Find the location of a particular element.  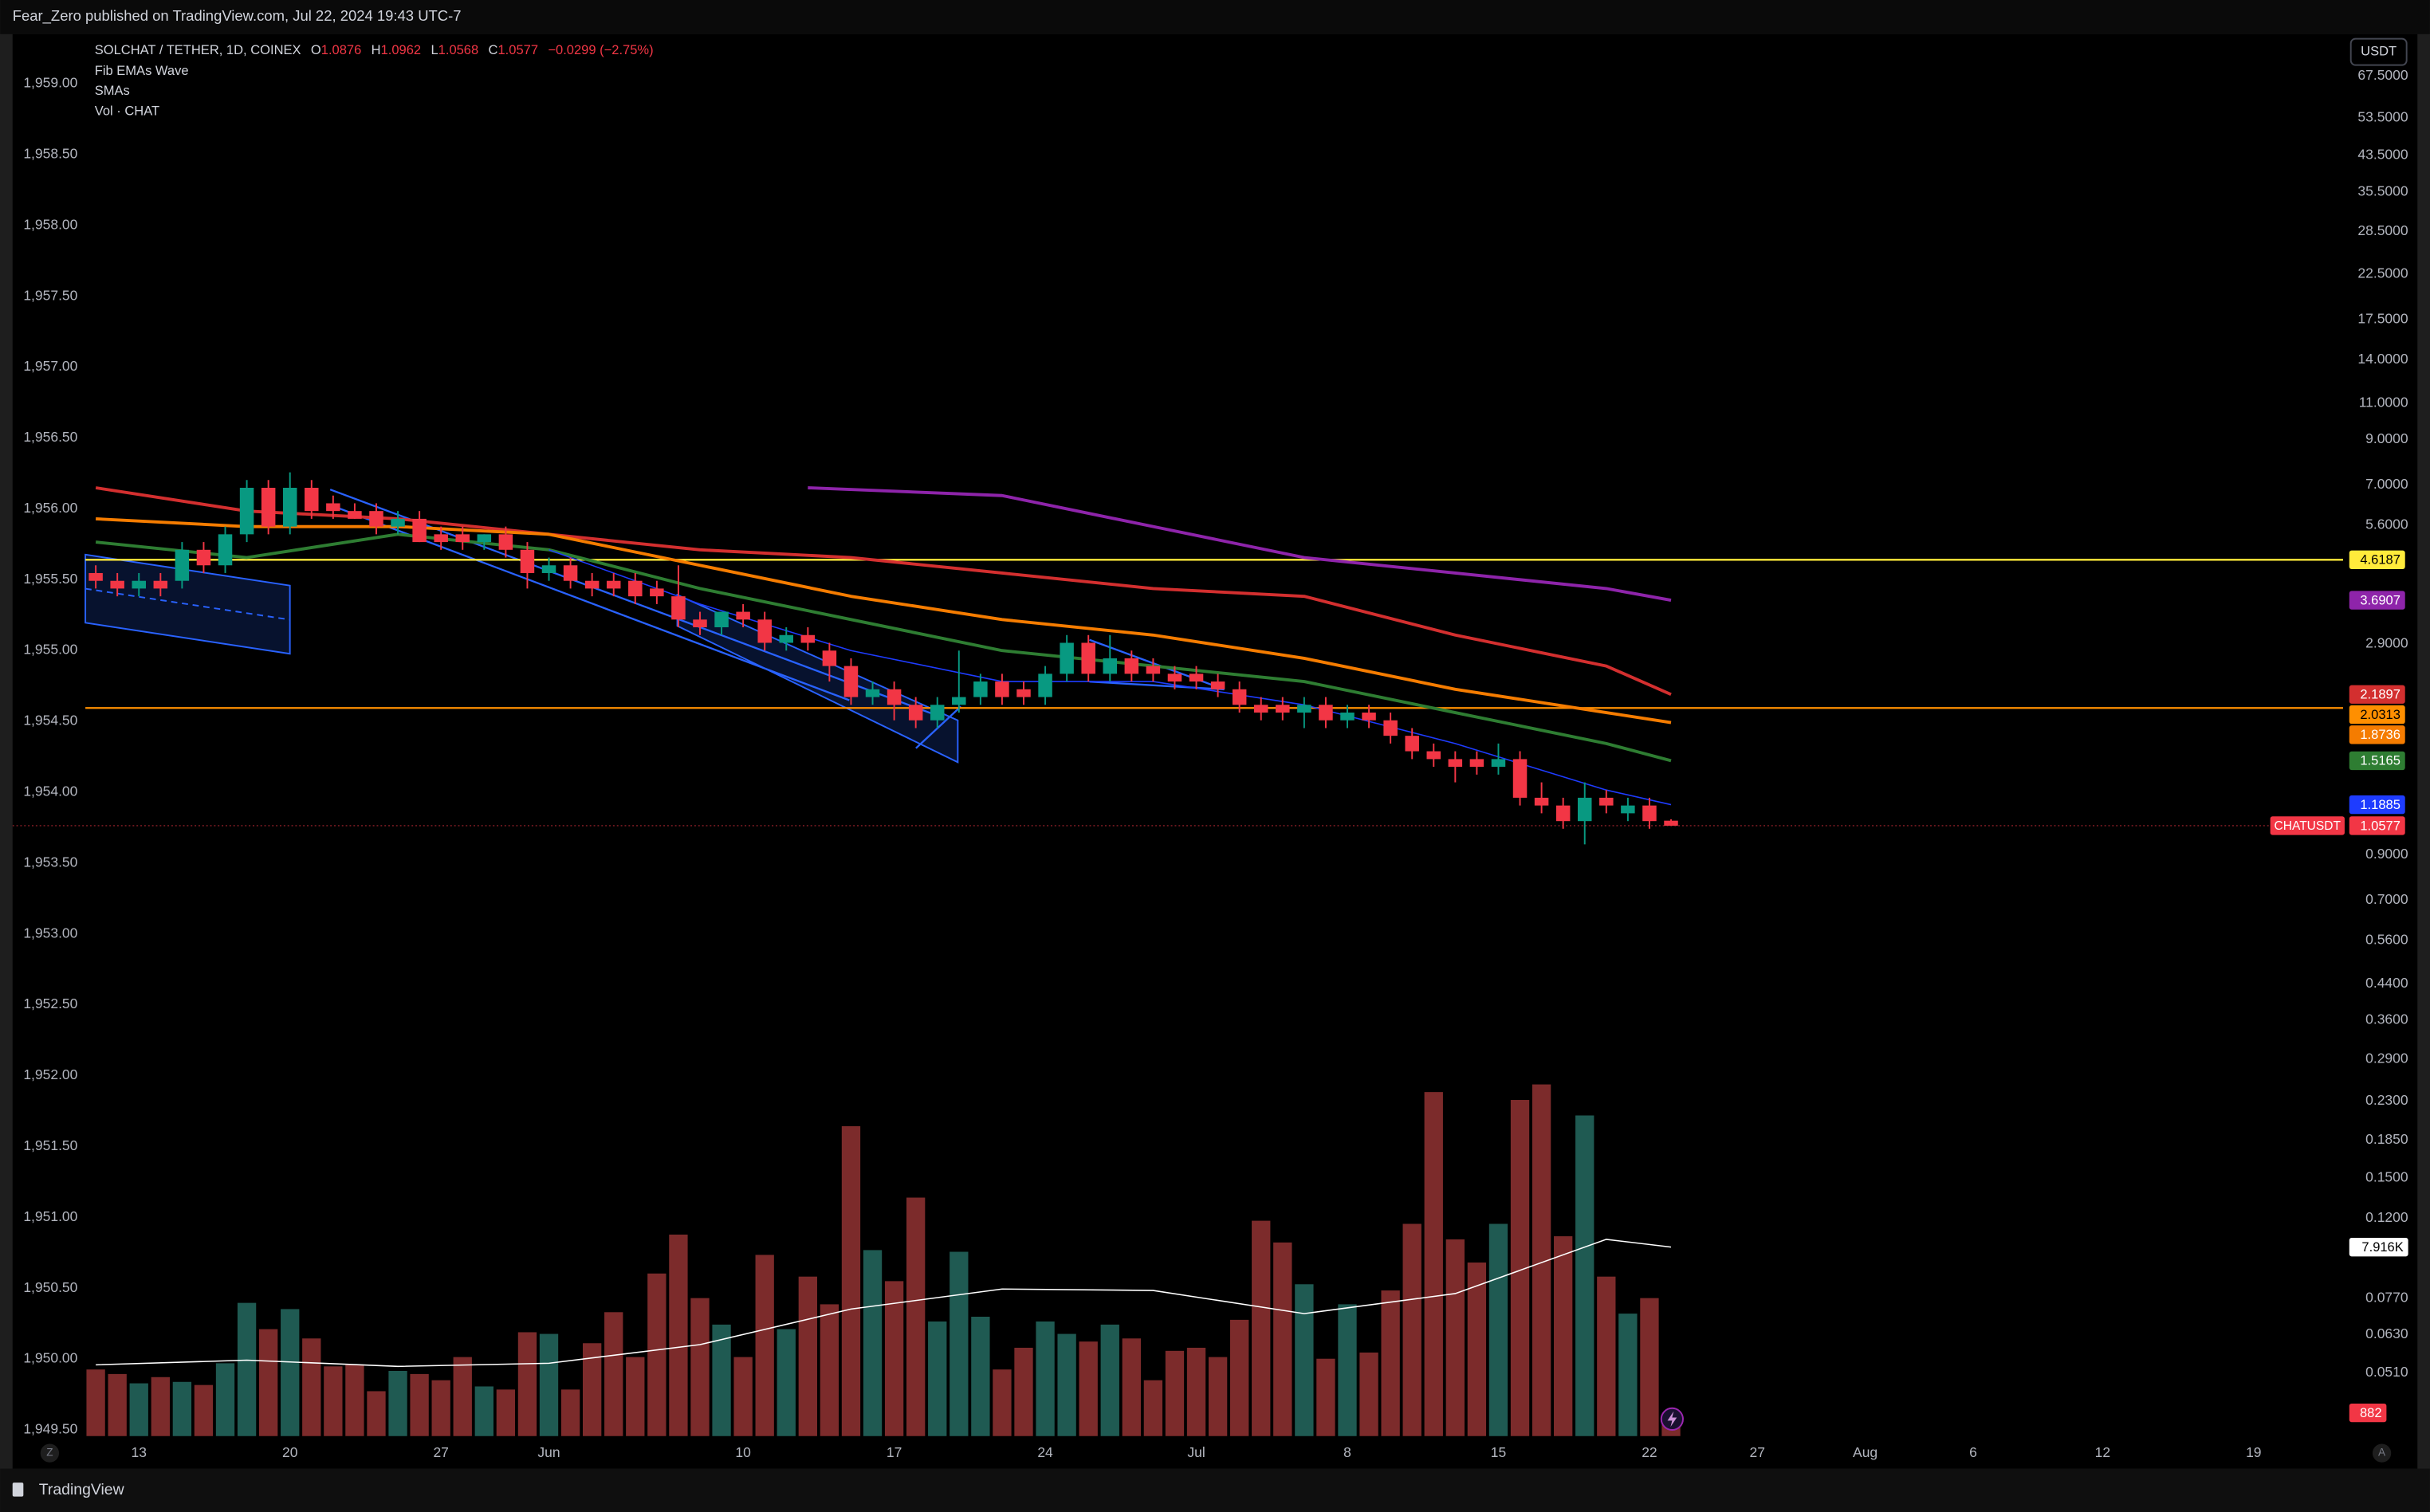

x-tick-label: 8 is located at coordinates (1347, 1452).